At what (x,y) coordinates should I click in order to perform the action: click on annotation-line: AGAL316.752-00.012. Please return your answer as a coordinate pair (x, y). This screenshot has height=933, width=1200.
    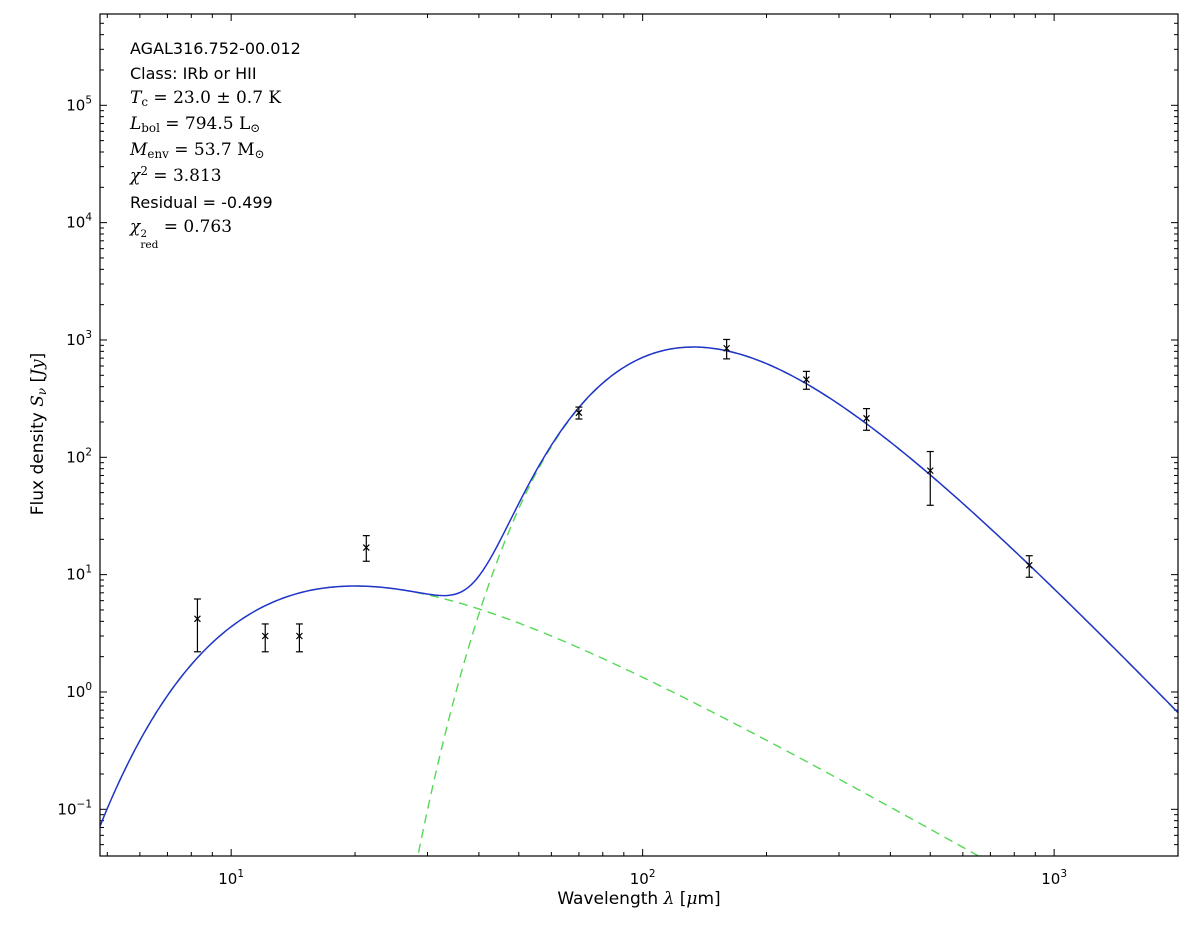
    Looking at the image, I should click on (215, 48).